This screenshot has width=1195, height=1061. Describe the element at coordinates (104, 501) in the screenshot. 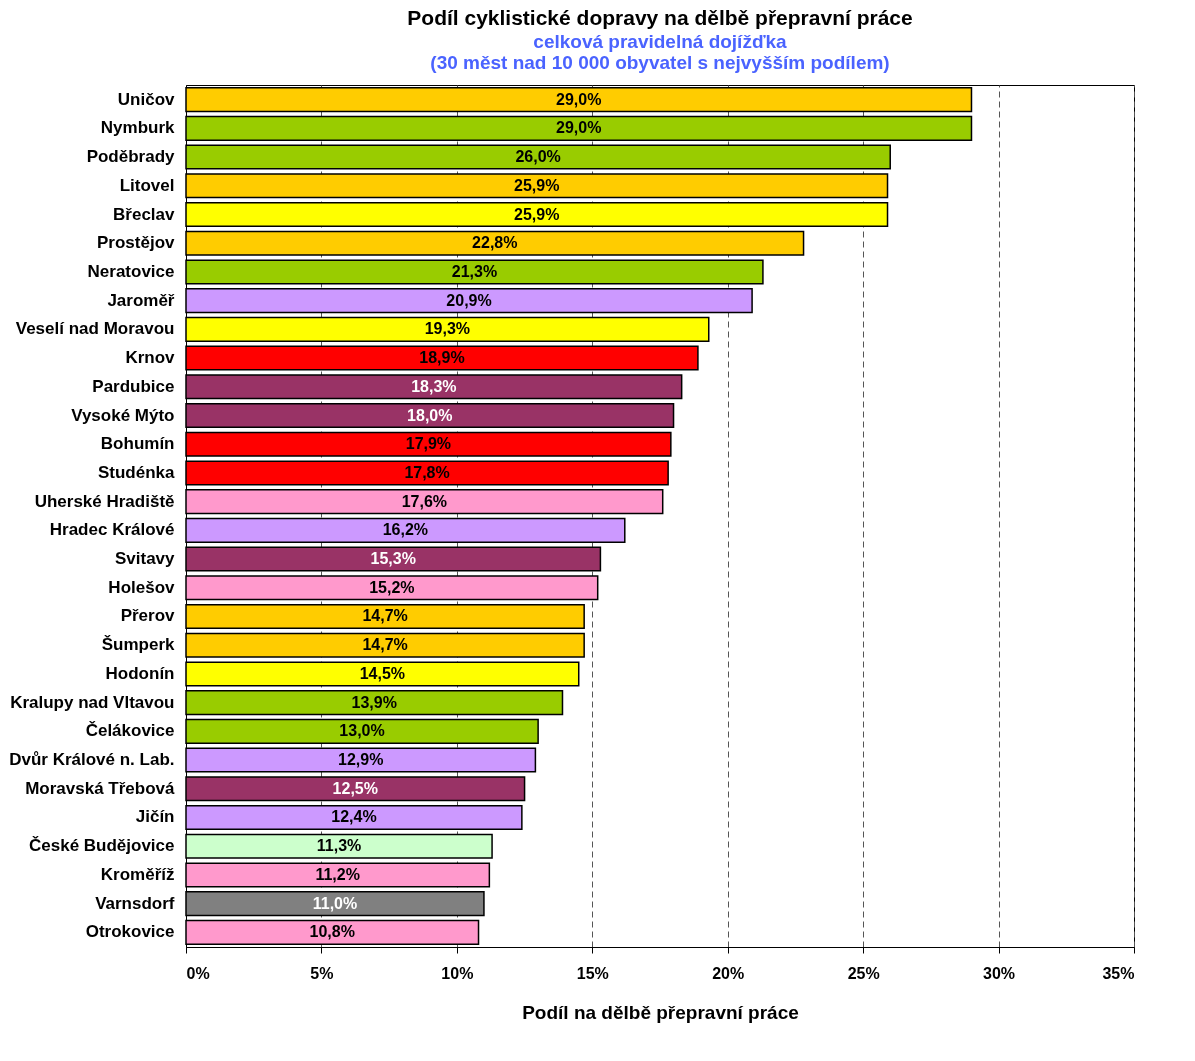

I see `y-tick-label: Uherské Hradiště` at that location.